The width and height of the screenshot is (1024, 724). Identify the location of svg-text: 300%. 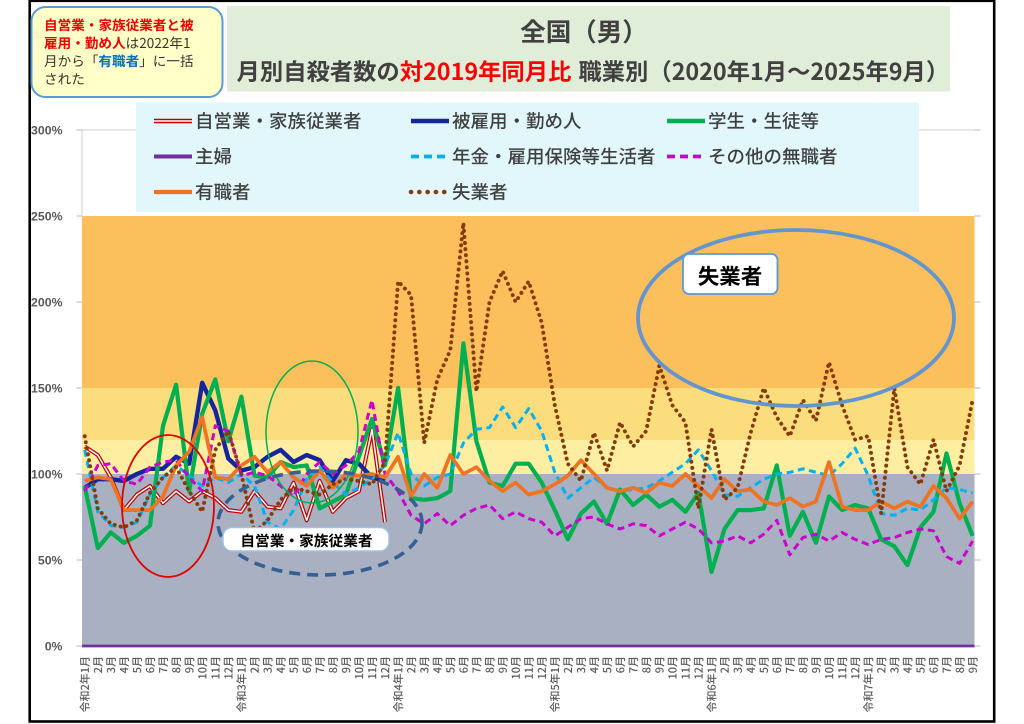
(47, 131).